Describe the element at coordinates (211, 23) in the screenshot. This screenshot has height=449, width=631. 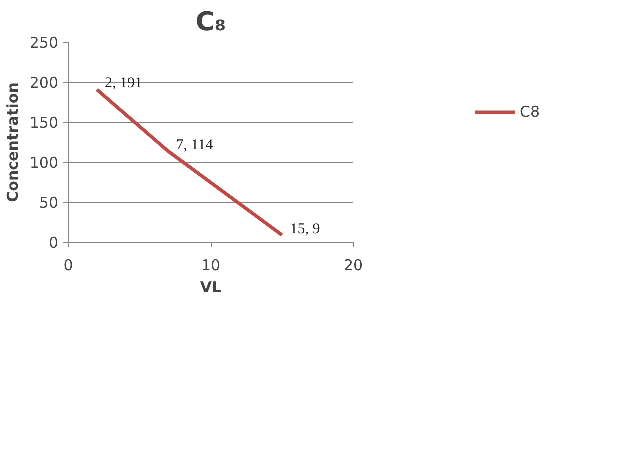
I see `chart-title: C₈` at that location.